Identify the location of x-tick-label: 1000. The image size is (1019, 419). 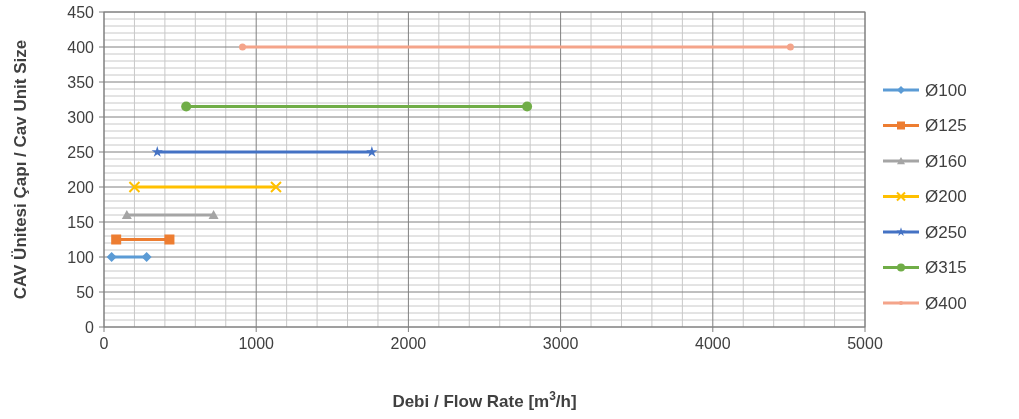
(256, 343).